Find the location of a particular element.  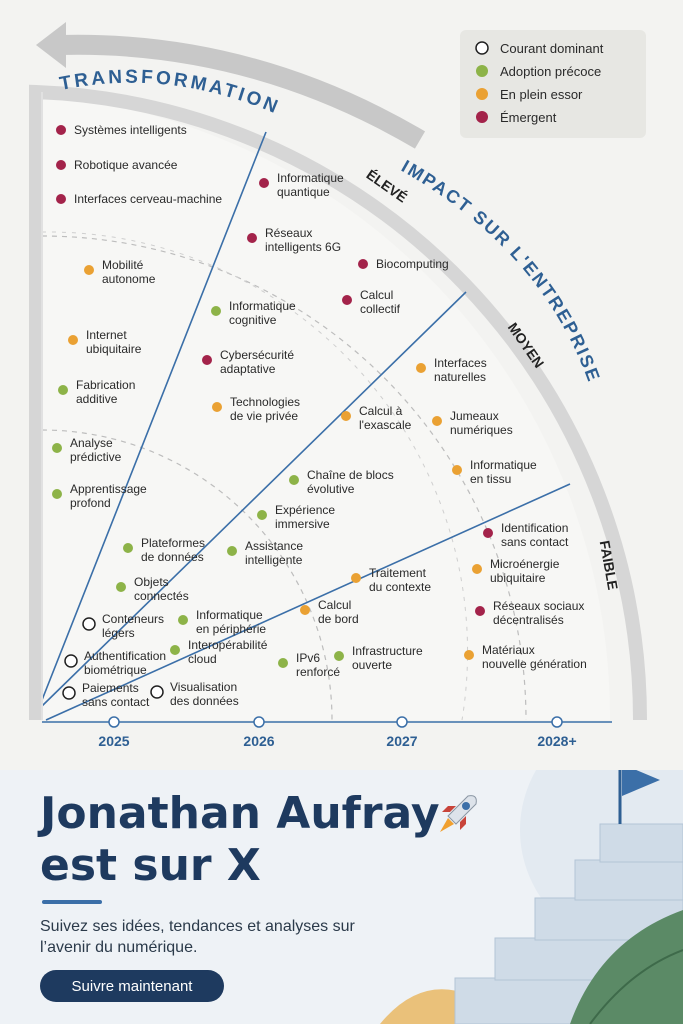

radar-item: Assistance intelligente is located at coordinates (265, 553).